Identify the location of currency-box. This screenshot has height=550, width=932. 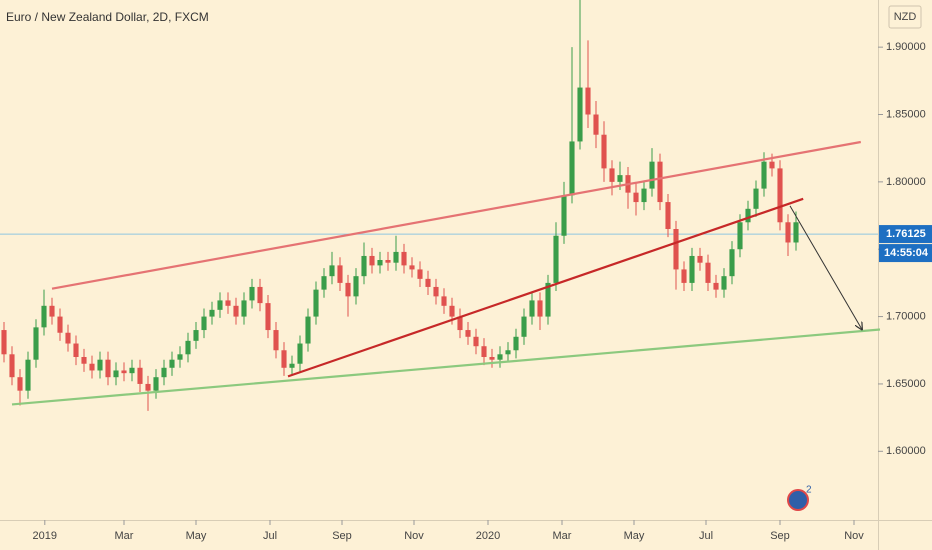
(905, 17).